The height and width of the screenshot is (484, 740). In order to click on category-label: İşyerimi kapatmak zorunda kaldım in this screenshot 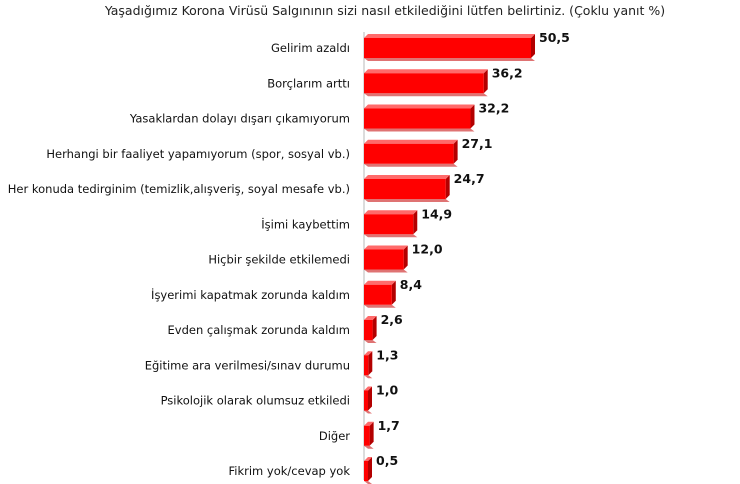, I will do `click(250, 294)`.